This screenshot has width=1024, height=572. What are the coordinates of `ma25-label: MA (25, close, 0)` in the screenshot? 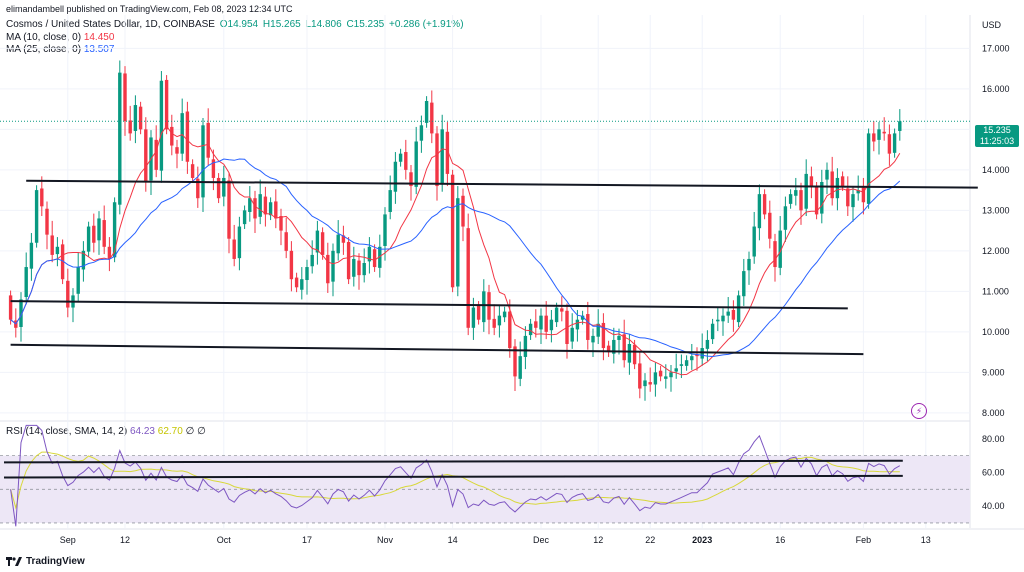 It's located at (44, 49).